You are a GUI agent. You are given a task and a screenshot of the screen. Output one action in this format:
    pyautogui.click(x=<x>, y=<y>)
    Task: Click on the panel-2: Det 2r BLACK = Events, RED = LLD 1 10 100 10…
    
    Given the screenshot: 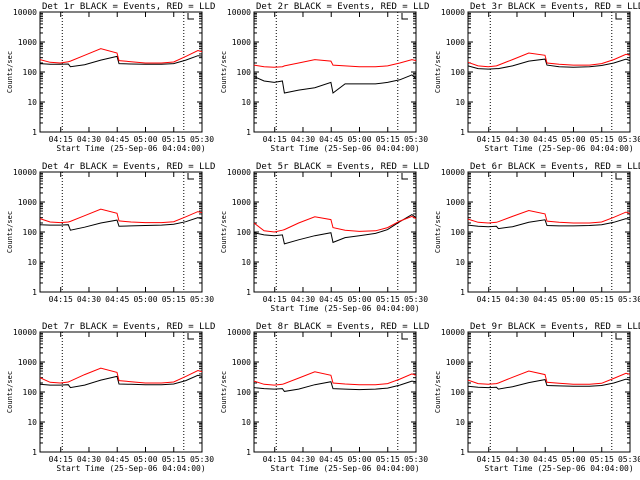 What is the action you would take?
    pyautogui.click(x=324, y=77)
    